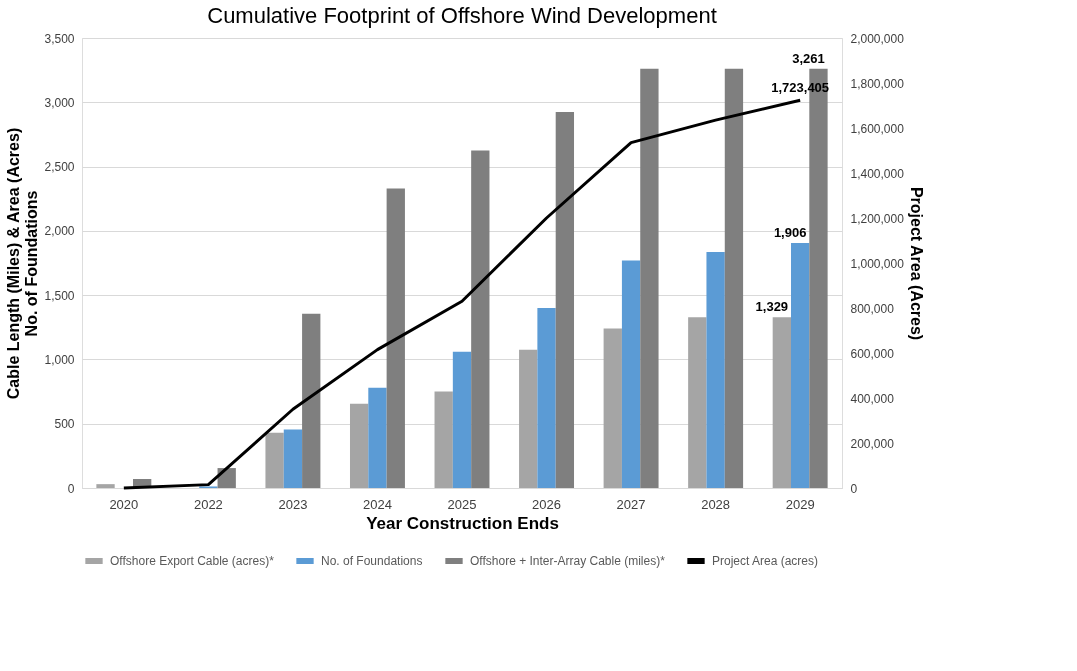 Image resolution: width=1077 pixels, height=671 pixels. What do you see at coordinates (208, 504) in the screenshot?
I see `x-tick-label: 2022` at bounding box center [208, 504].